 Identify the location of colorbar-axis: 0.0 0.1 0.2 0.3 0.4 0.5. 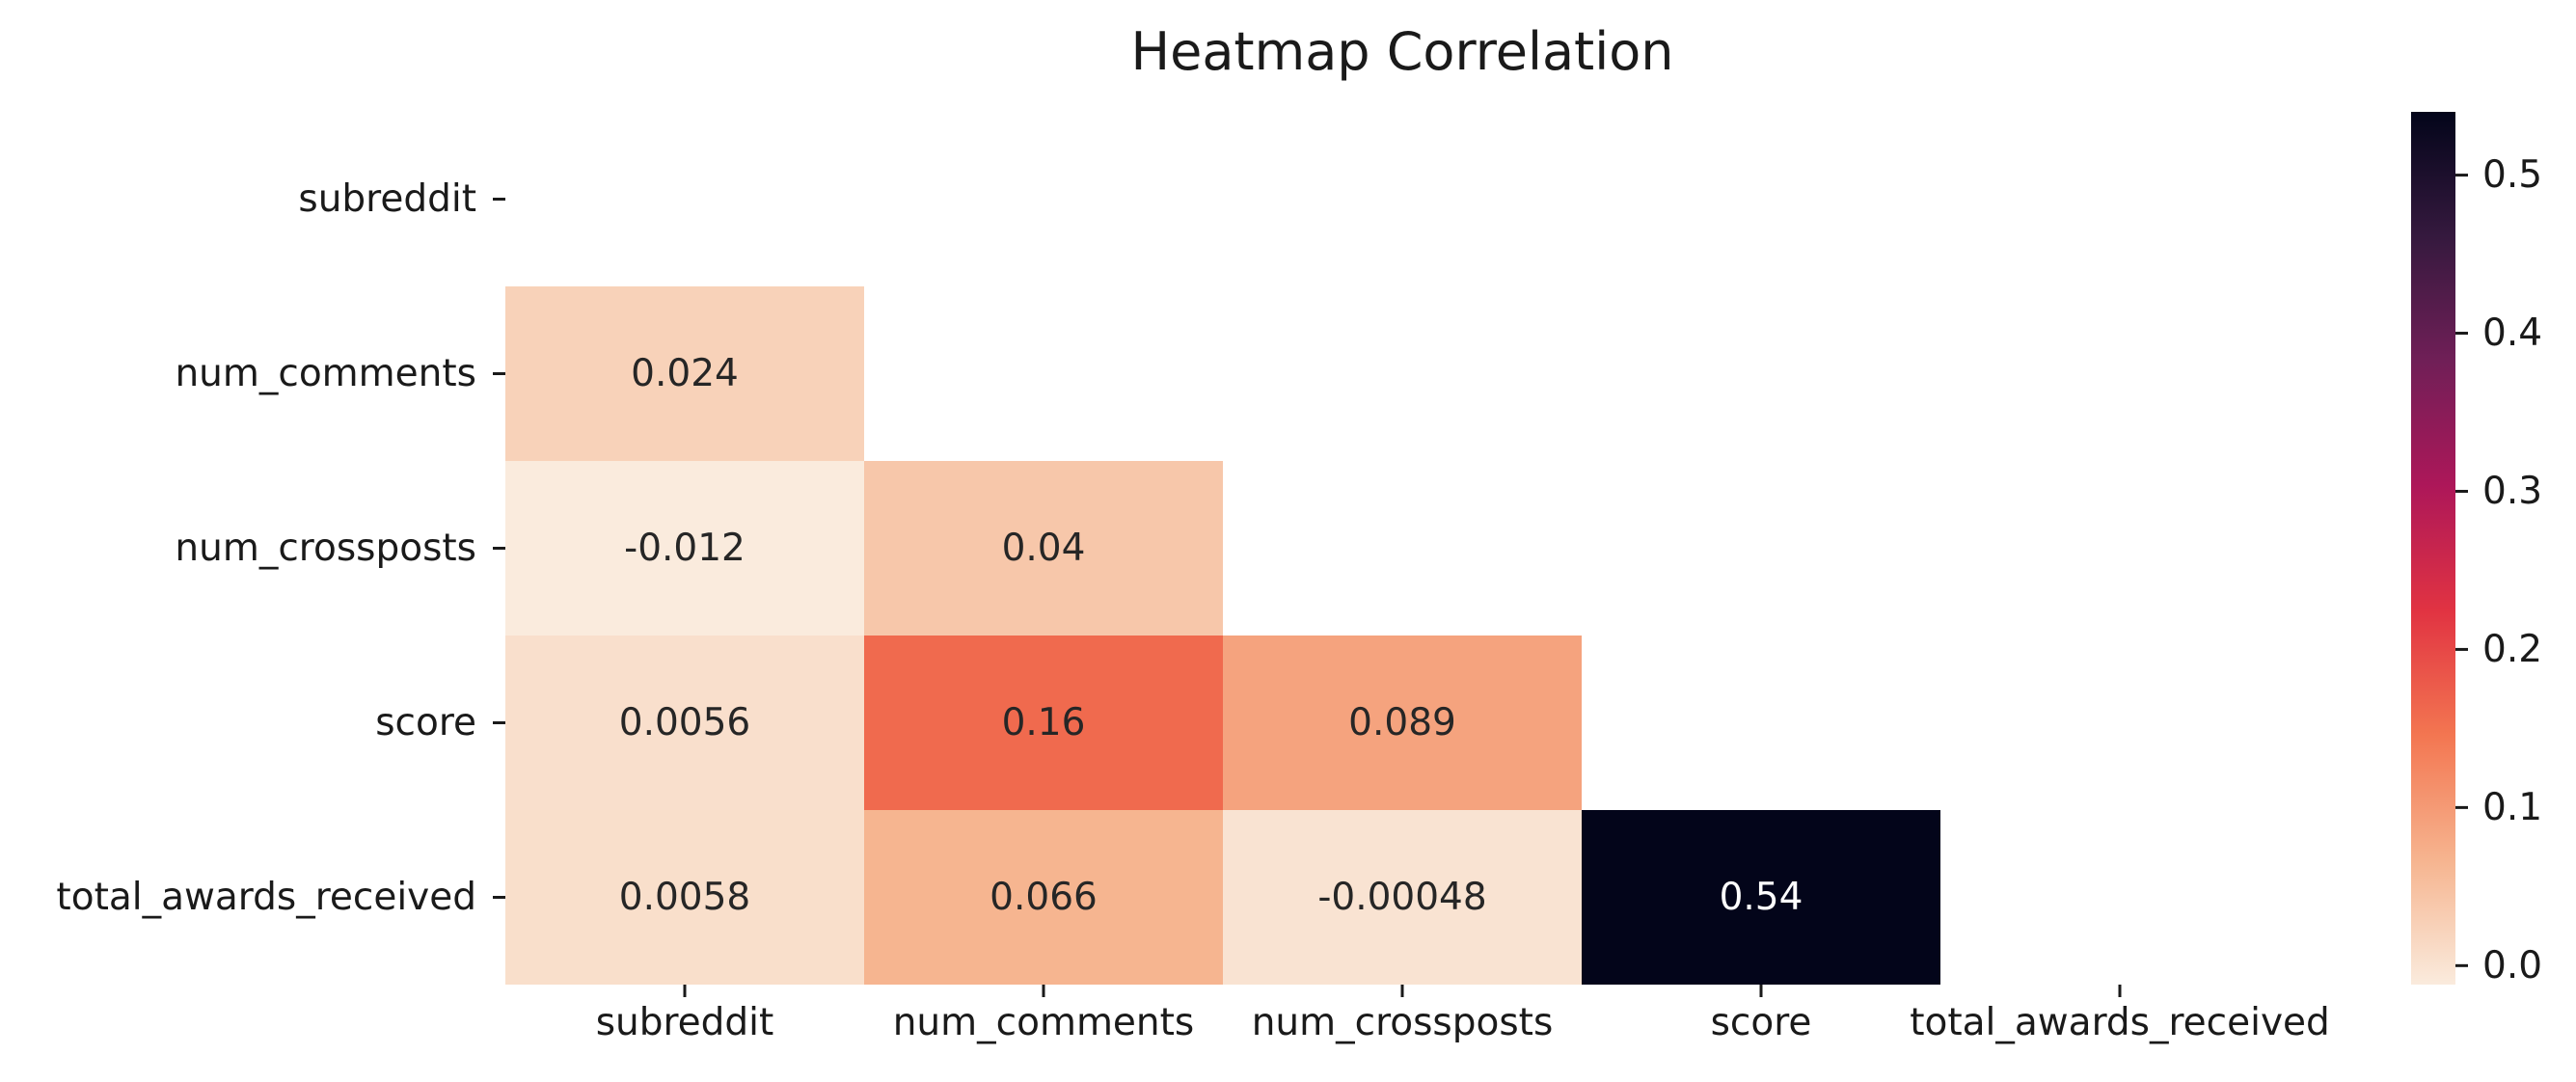
(2498, 570).